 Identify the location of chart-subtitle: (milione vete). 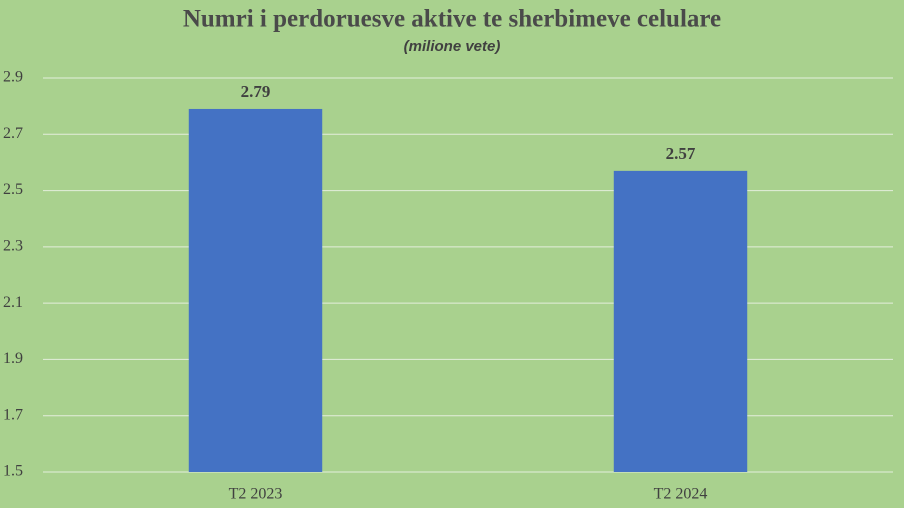
(452, 46).